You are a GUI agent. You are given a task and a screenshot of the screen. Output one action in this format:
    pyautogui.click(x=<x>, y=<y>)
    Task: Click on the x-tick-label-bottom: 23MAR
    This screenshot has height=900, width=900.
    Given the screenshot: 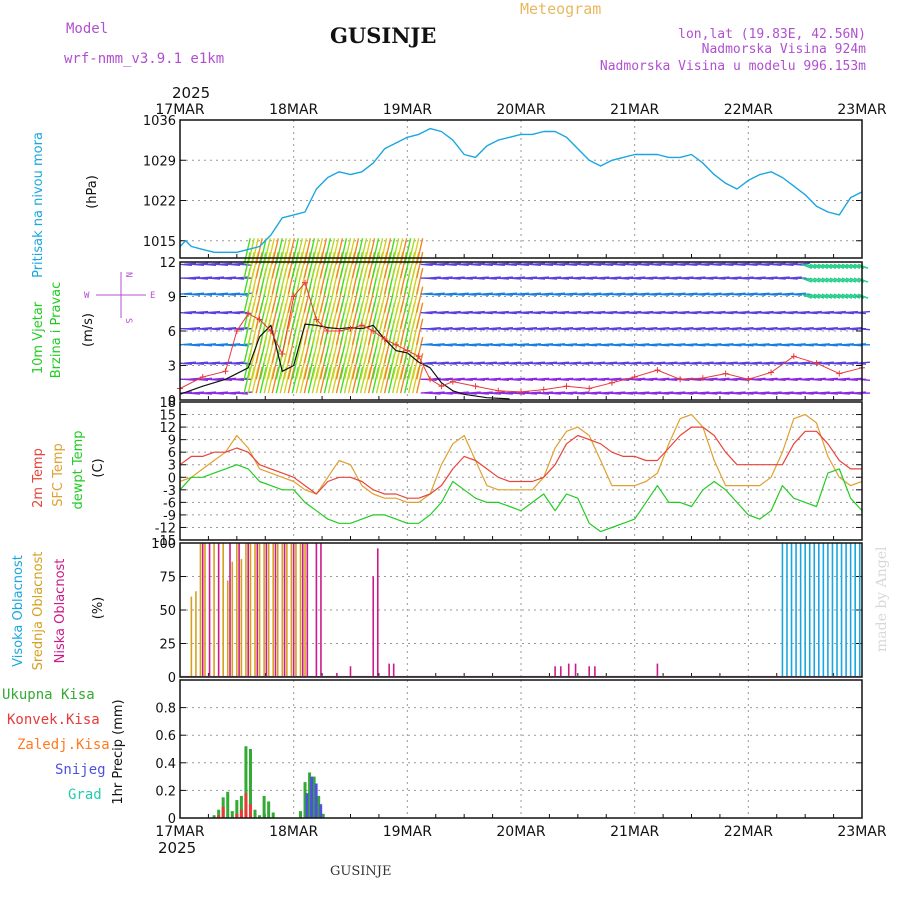 What is the action you would take?
    pyautogui.click(x=861, y=832)
    